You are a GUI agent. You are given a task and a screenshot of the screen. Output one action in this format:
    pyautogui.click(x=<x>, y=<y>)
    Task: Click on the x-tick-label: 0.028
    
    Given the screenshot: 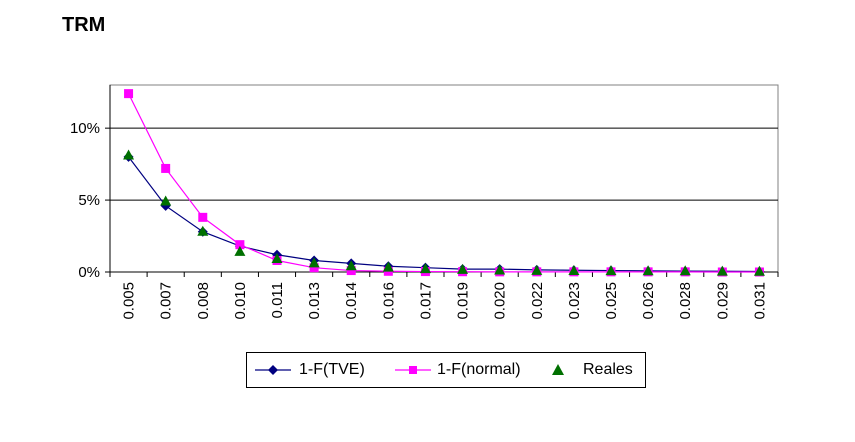 What is the action you would take?
    pyautogui.click(x=685, y=301)
    